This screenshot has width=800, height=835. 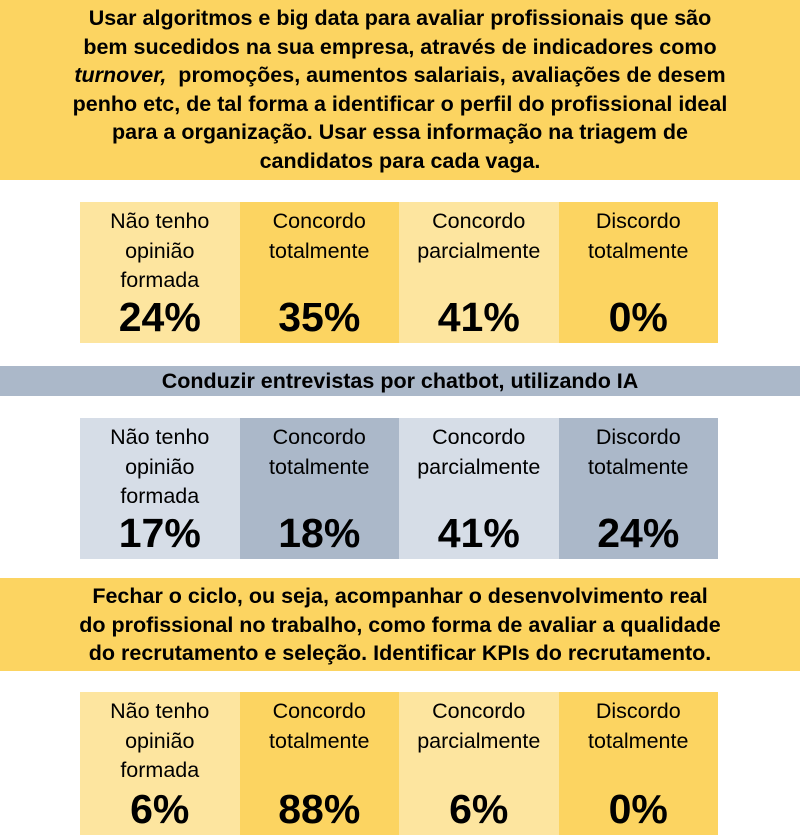 What do you see at coordinates (319, 809) in the screenshot?
I see `option-percentage: 88%` at bounding box center [319, 809].